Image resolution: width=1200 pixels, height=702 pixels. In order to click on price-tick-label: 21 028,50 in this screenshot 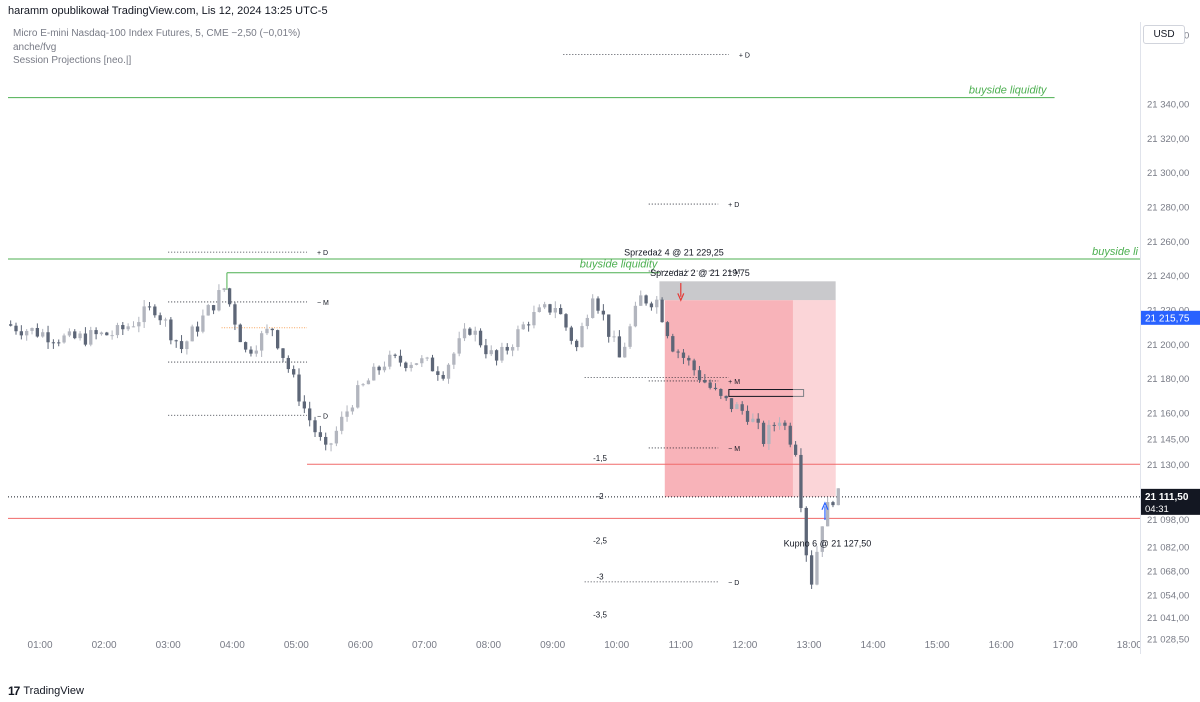, I will do `click(1168, 639)`.